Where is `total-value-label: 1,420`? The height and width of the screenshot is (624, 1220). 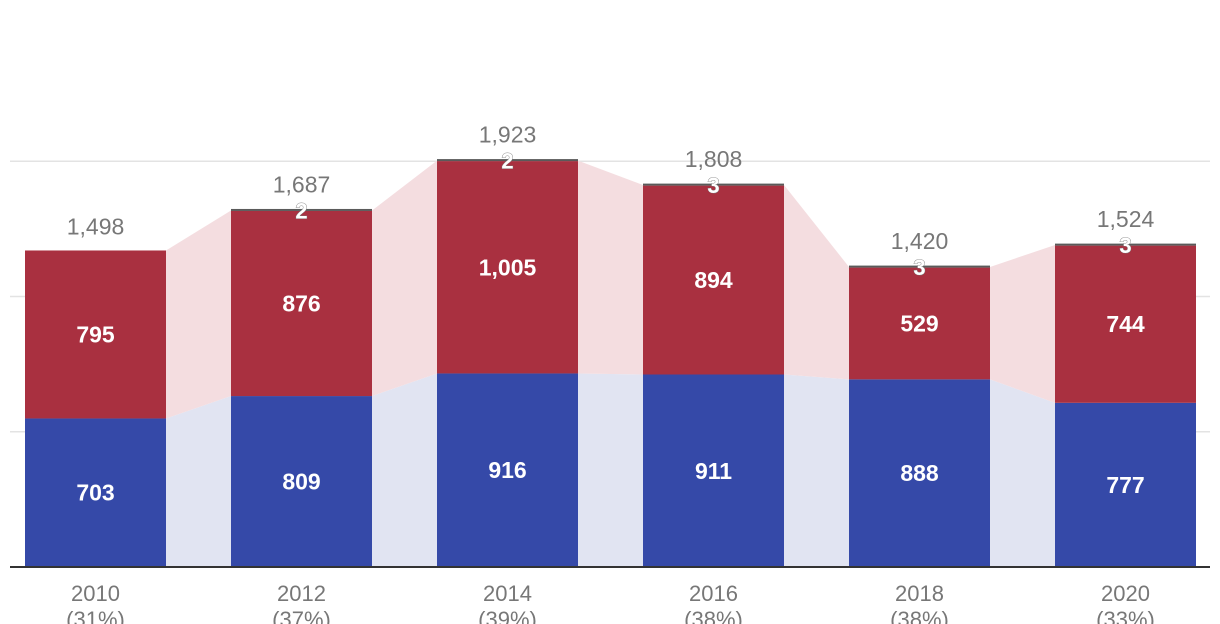 total-value-label: 1,420 is located at coordinates (920, 241).